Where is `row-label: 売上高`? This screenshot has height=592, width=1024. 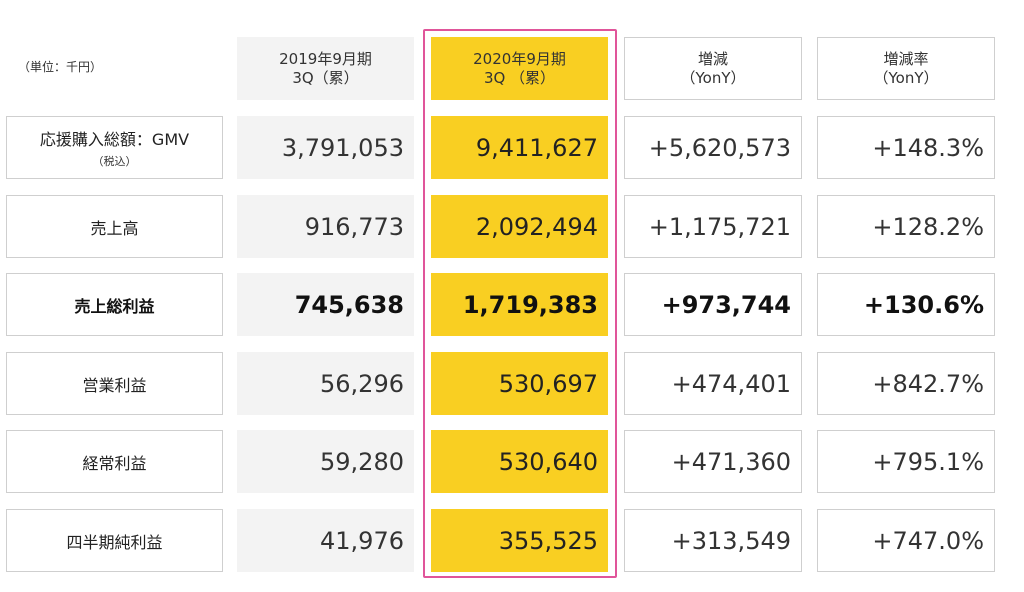 row-label: 売上高 is located at coordinates (114, 226).